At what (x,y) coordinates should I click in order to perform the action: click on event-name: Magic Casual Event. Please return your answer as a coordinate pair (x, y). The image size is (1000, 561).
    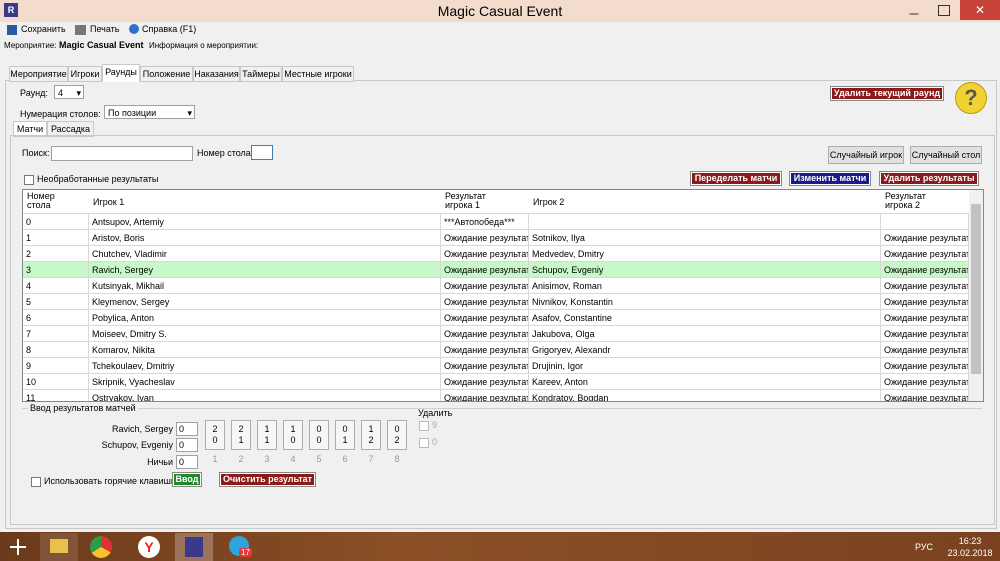
    Looking at the image, I should click on (101, 45).